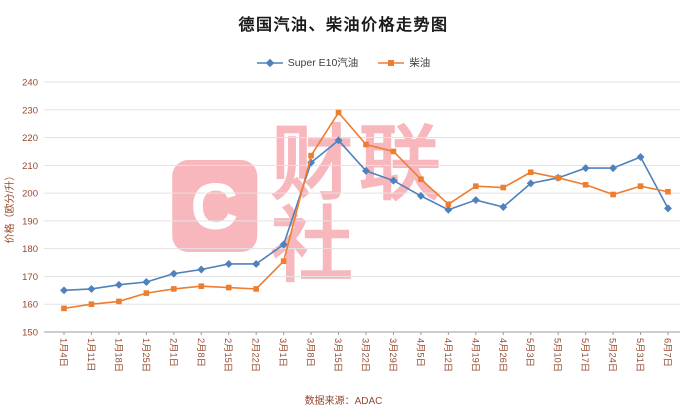  Describe the element at coordinates (668, 352) in the screenshot. I see `svg-text: 6月7日` at that location.